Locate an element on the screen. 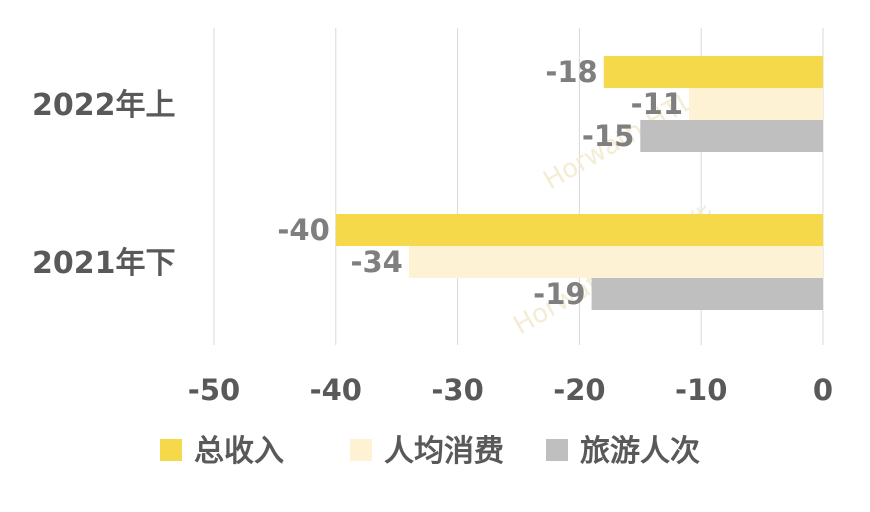 The image size is (870, 512). x-tick-label: -40 is located at coordinates (336, 390).